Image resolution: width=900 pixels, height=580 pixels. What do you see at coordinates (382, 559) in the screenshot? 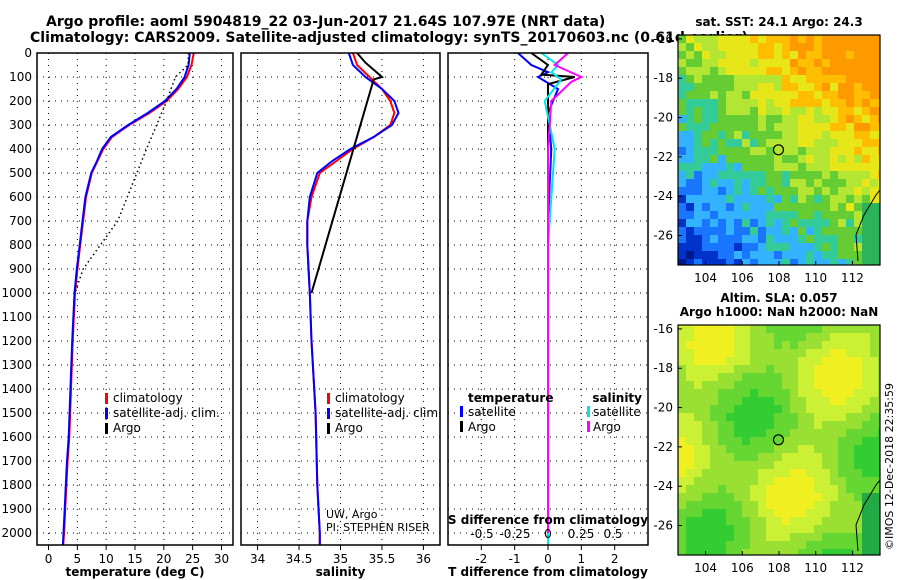
I see `x-tick-label: 35.5` at bounding box center [382, 559].